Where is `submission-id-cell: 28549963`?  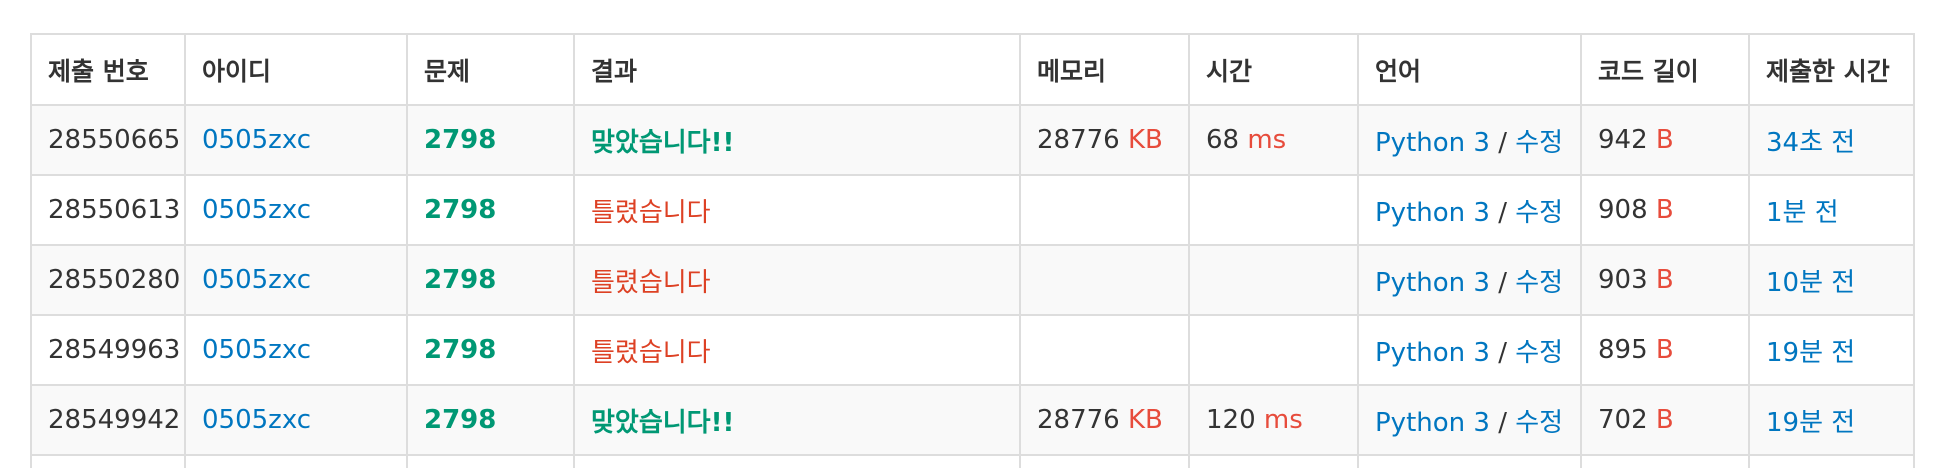
submission-id-cell: 28549963 is located at coordinates (108, 350).